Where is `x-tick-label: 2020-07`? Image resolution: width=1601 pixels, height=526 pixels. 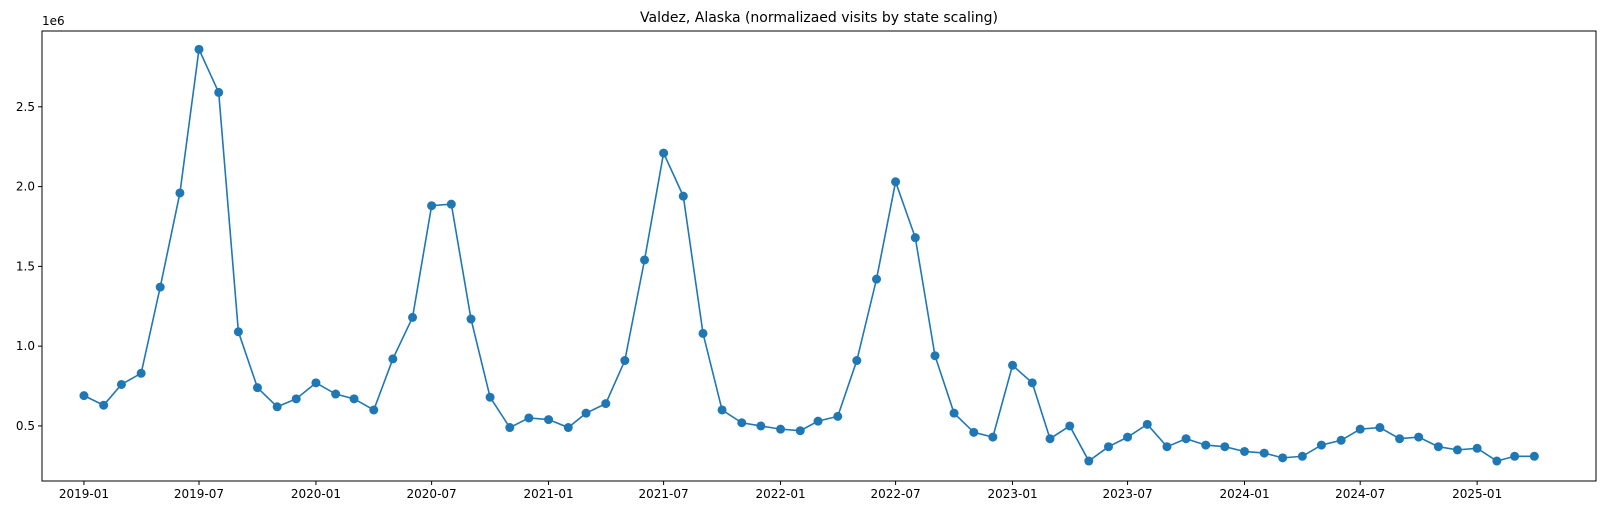
x-tick-label: 2020-07 is located at coordinates (432, 494).